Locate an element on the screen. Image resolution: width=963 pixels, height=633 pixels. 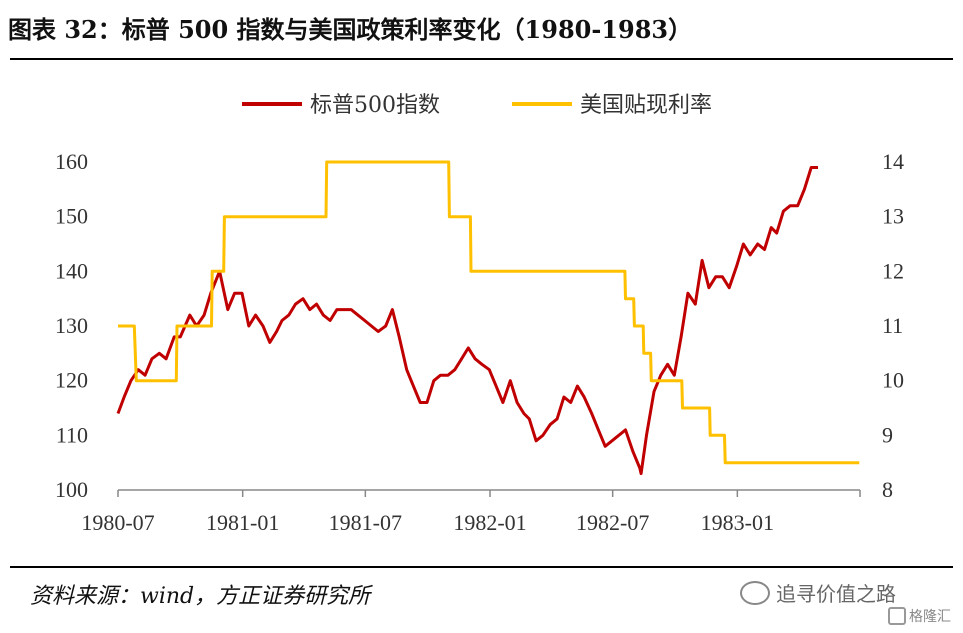
y-left-tick-label: 150 is located at coordinates (71, 216).